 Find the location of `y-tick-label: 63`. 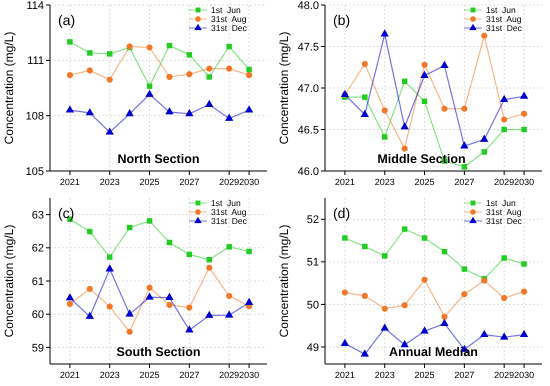

y-tick-label: 63 is located at coordinates (38, 215).